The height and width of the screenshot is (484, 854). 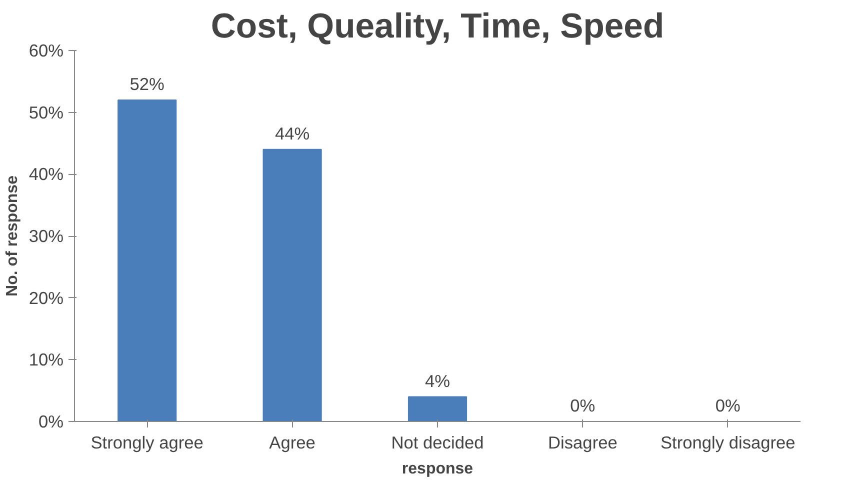 What do you see at coordinates (438, 469) in the screenshot?
I see `x-axis-title: response` at bounding box center [438, 469].